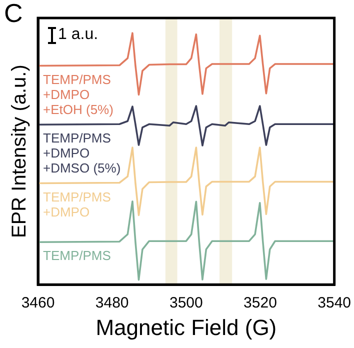  I want to click on series-label: TEMP/PMS +DMPO +EtOH (5%), so click(78, 94).